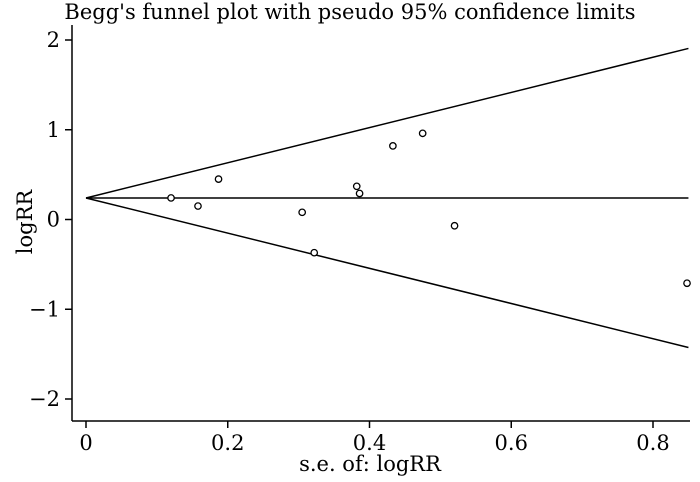 This screenshot has height=482, width=700. I want to click on y-tick-label: 1, so click(53, 130).